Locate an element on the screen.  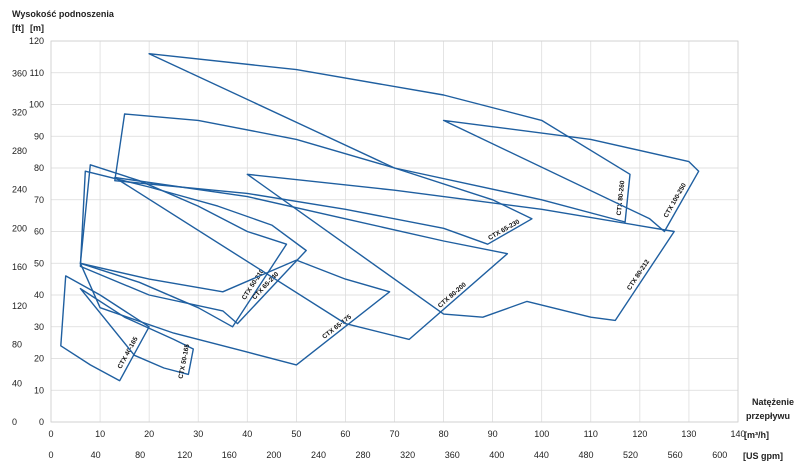
x-tick-label-m3h: 80 is located at coordinates (444, 434).